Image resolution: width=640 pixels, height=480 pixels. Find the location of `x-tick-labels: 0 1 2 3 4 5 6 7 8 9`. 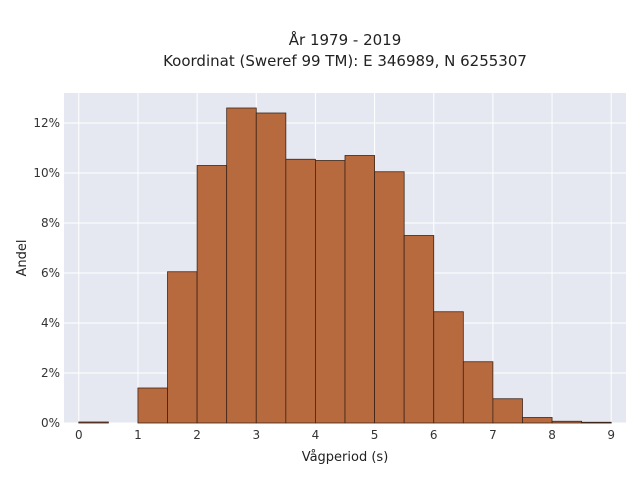

x-tick-labels: 0 1 2 3 4 5 6 7 8 9 is located at coordinates (345, 435).